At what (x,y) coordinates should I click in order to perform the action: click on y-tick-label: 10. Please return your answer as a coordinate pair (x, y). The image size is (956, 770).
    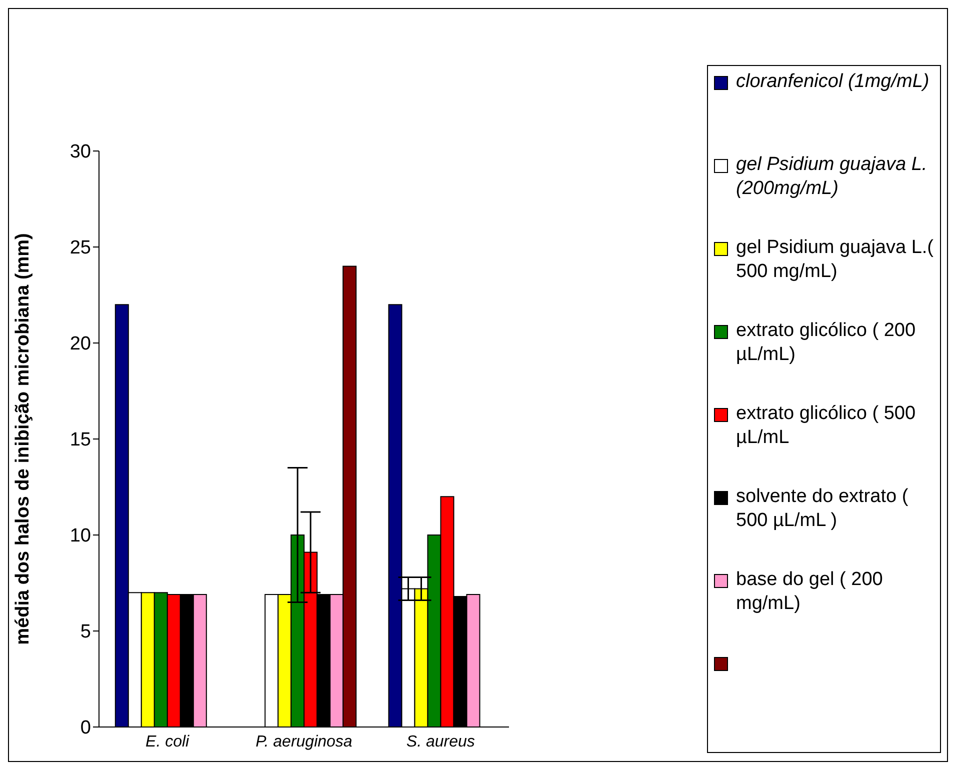
    Looking at the image, I should click on (80, 536).